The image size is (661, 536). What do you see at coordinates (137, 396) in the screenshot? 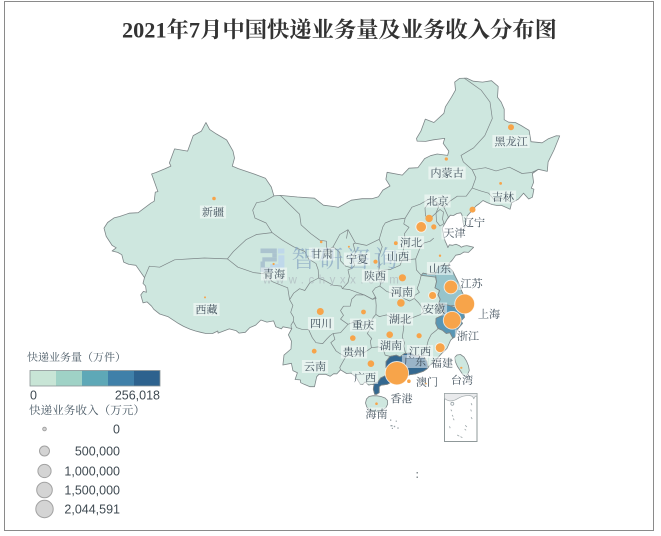
I see `svg-text: 256,018` at bounding box center [137, 396].